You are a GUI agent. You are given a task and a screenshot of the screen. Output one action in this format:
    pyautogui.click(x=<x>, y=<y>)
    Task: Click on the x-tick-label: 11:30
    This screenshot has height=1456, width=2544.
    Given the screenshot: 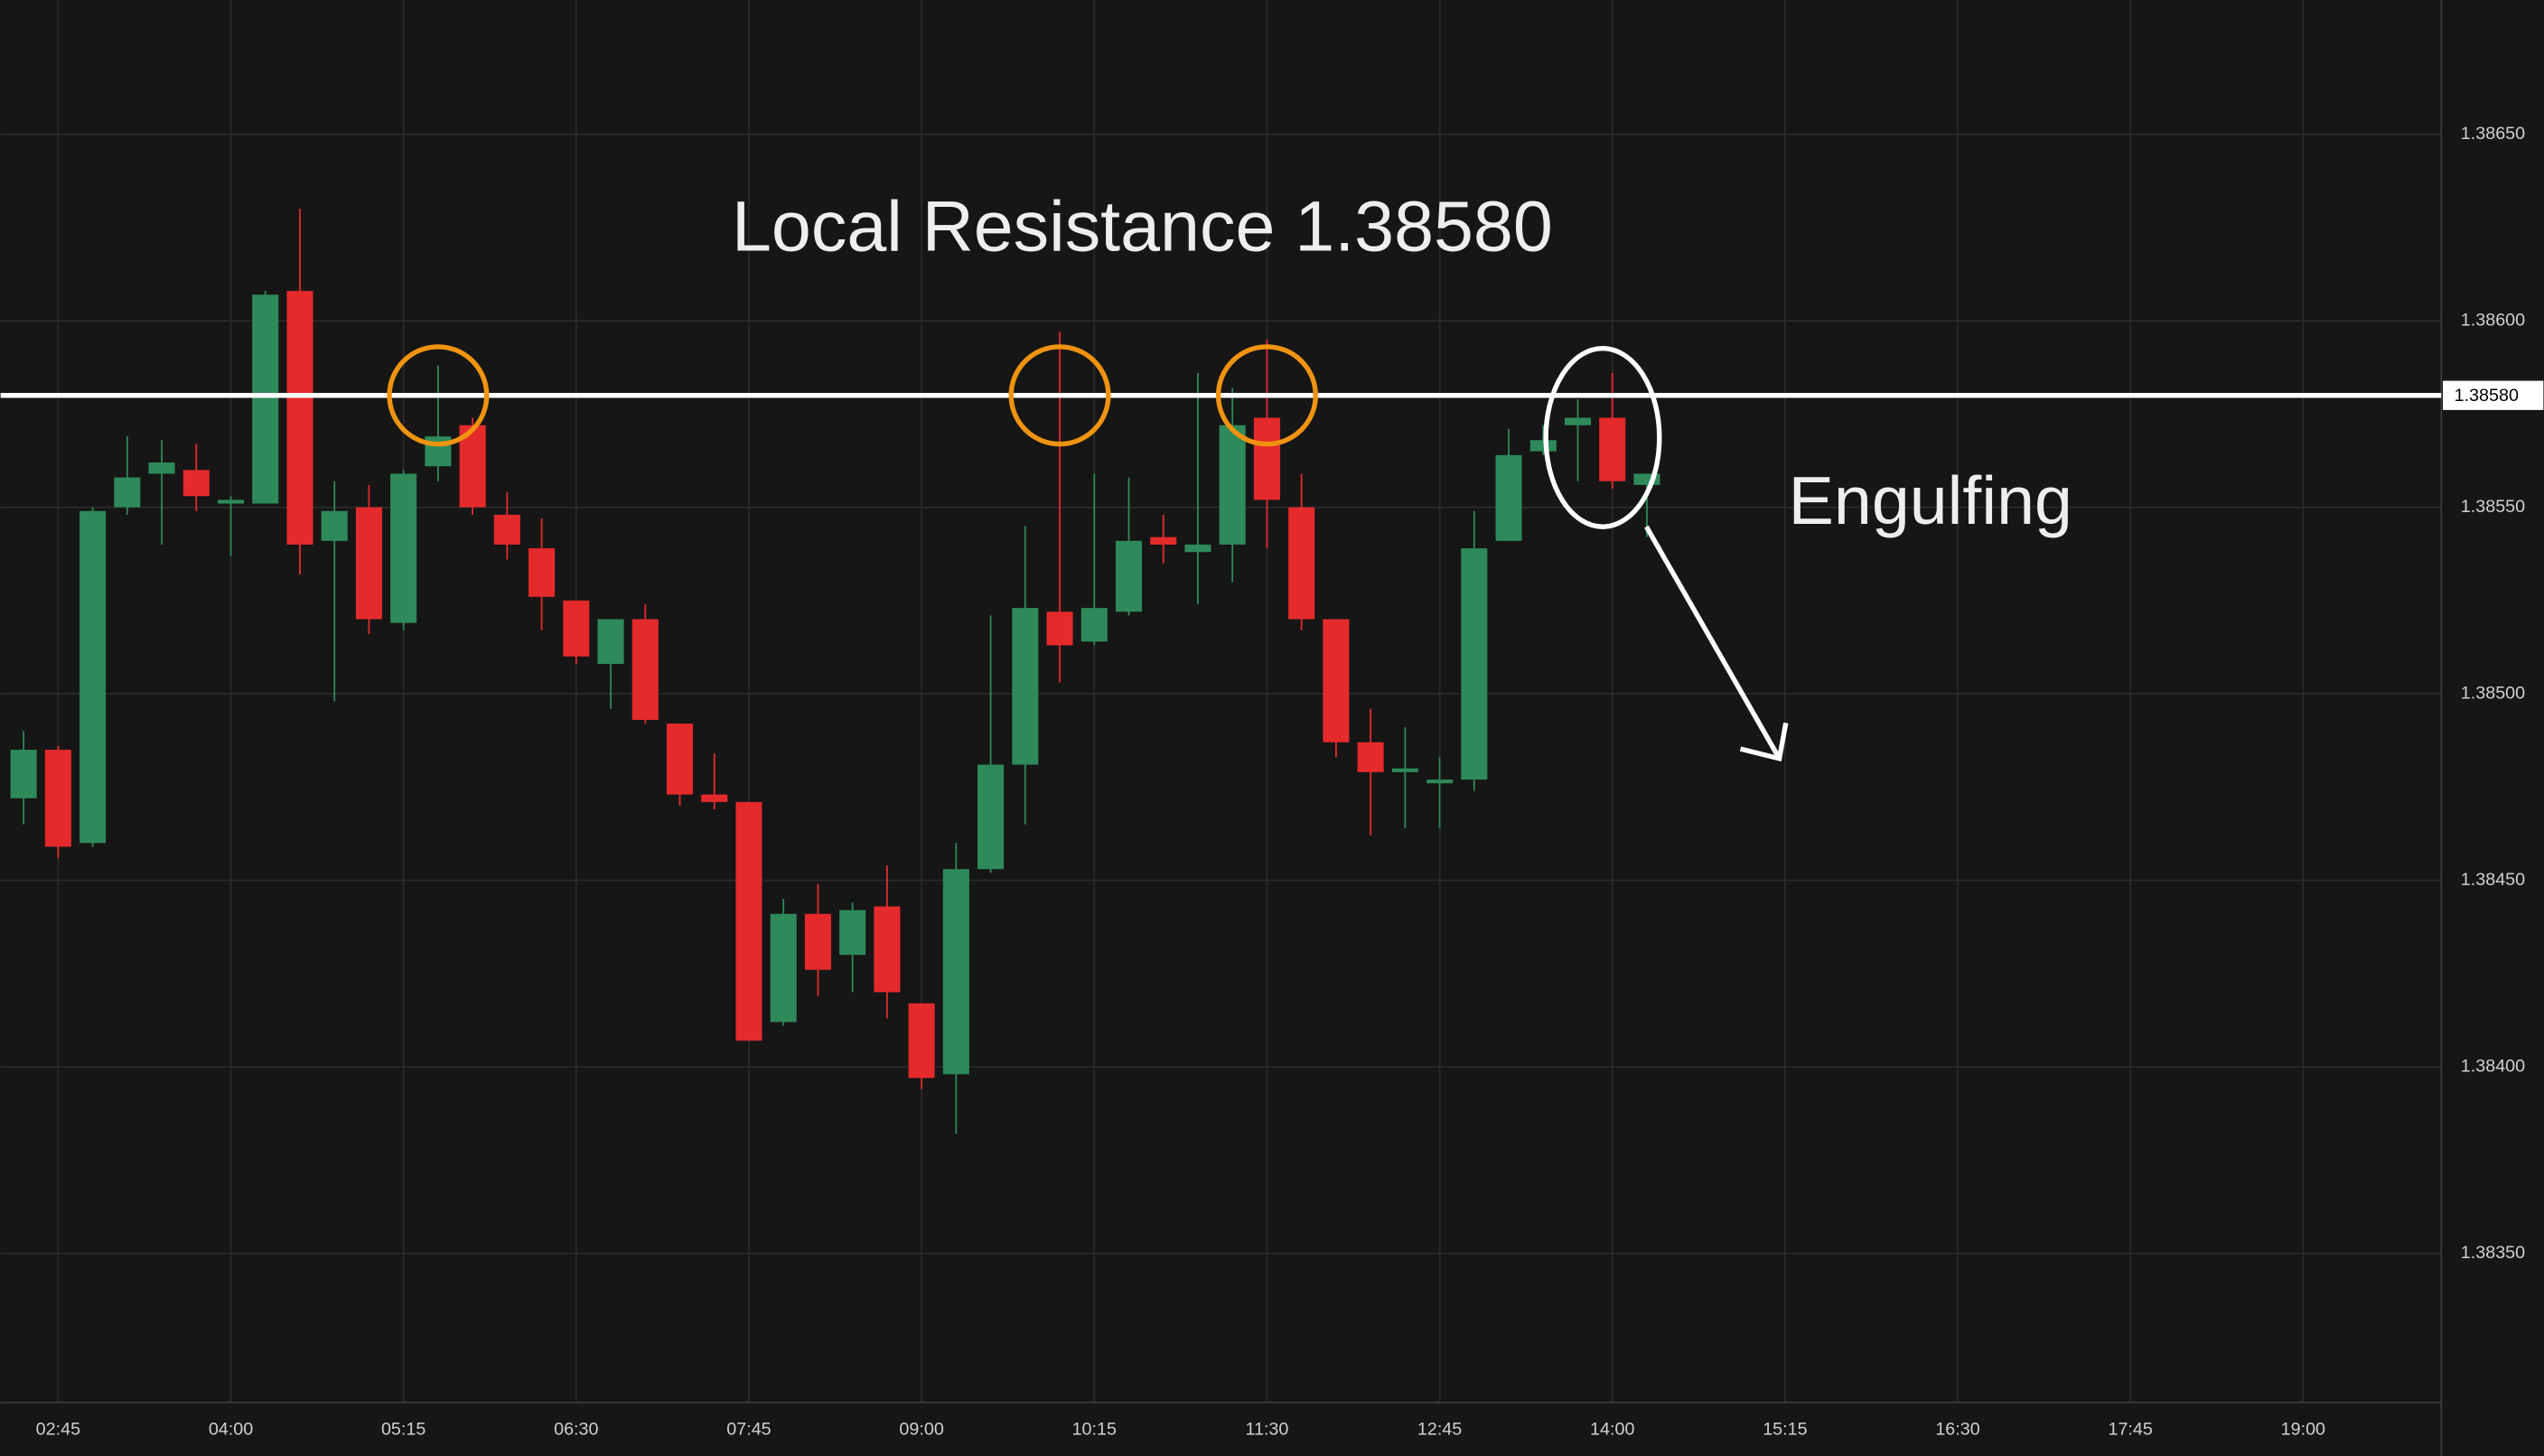 What is the action you would take?
    pyautogui.click(x=1266, y=1429)
    